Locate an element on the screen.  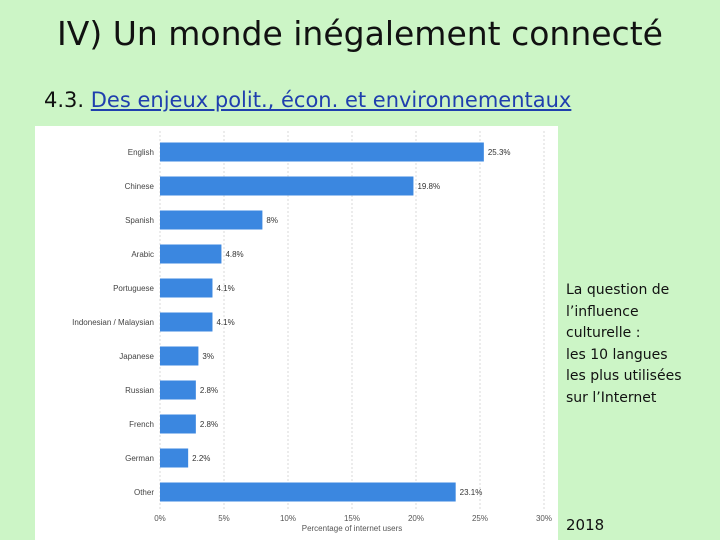
slide-title: IV) Un monde inégalement connecté is located at coordinates (360, 33).